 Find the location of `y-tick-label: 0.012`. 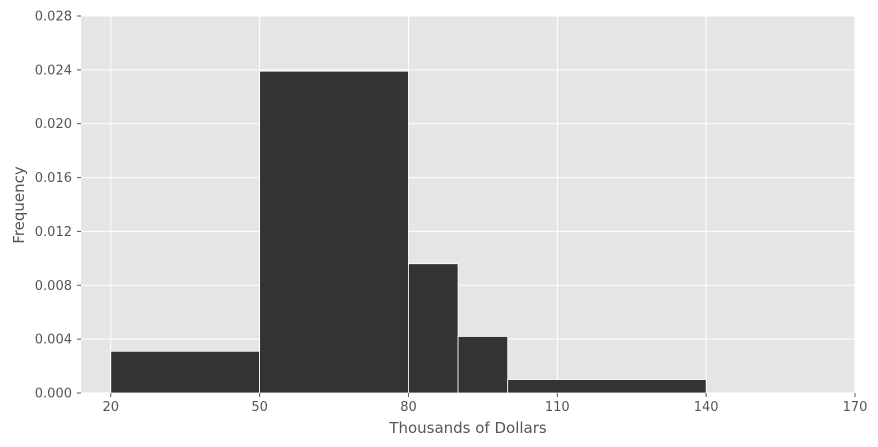

y-tick-label: 0.012 is located at coordinates (53, 232).